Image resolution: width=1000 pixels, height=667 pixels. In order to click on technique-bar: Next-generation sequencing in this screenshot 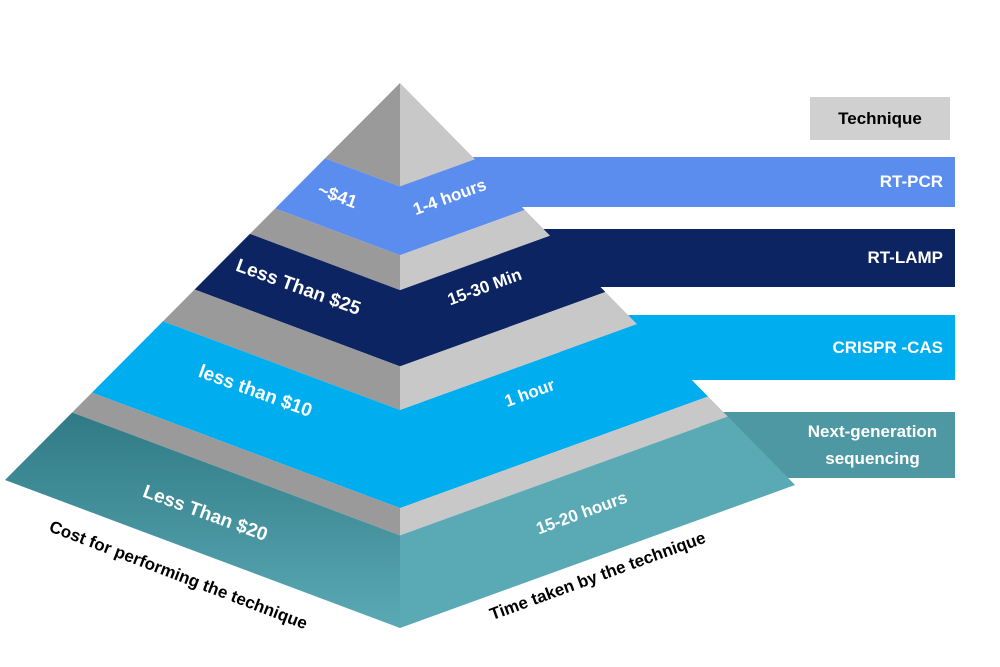, I will do `click(827, 445)`.